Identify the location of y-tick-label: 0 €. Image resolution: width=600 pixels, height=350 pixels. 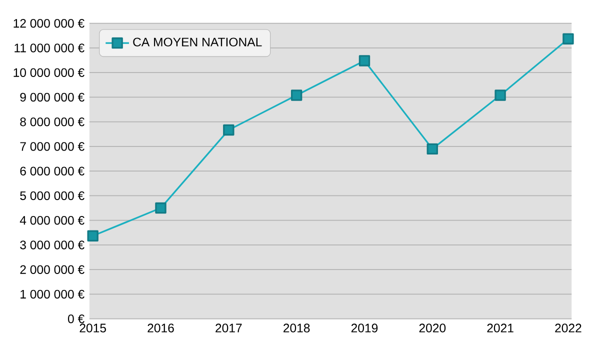
(76, 319).